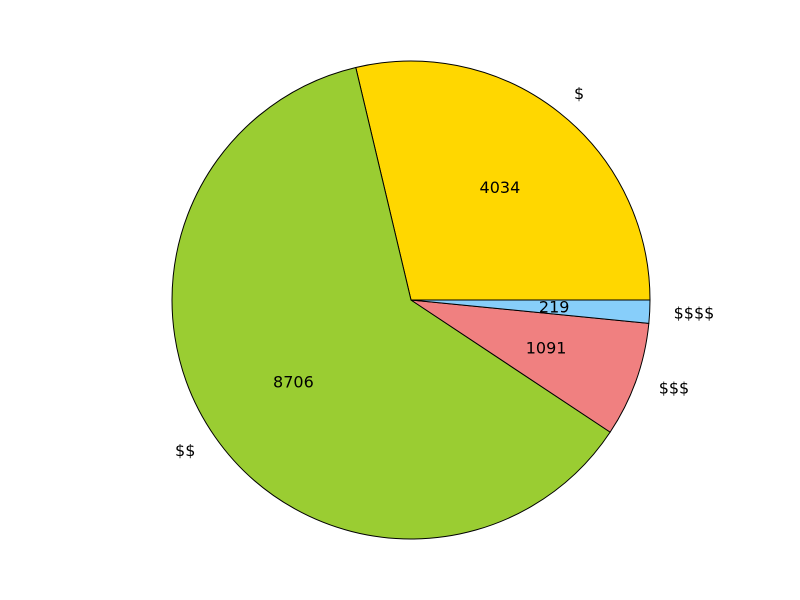 The image size is (800, 600). Describe the element at coordinates (500, 187) in the screenshot. I see `pie-value-label-1: 4034` at that location.